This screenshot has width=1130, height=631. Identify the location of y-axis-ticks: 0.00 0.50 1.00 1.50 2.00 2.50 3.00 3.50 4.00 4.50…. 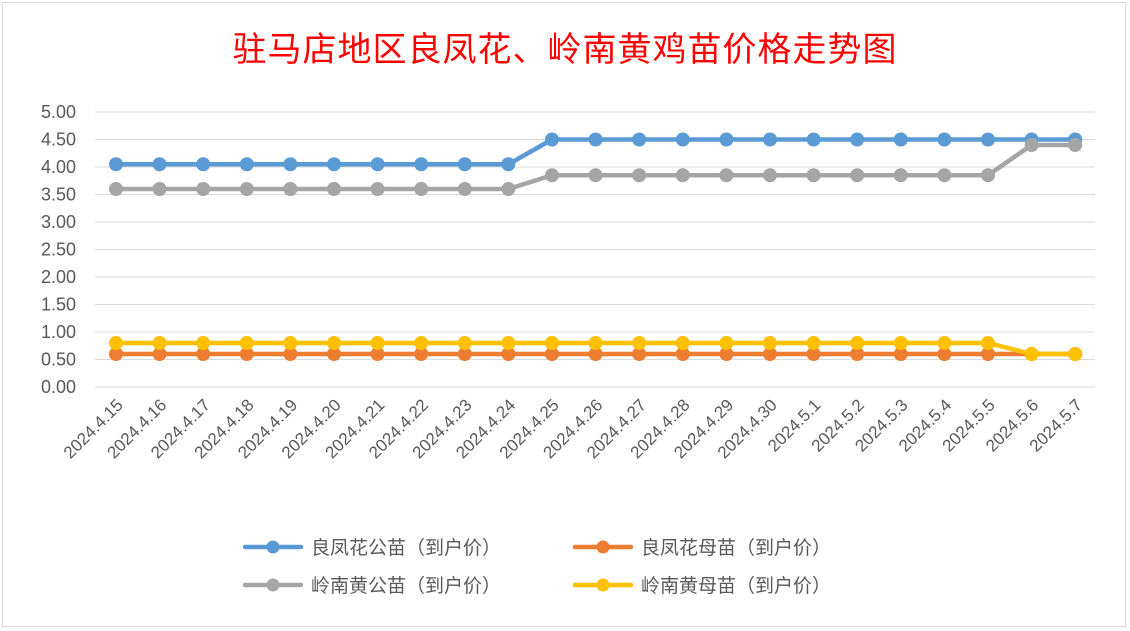
(58, 249).